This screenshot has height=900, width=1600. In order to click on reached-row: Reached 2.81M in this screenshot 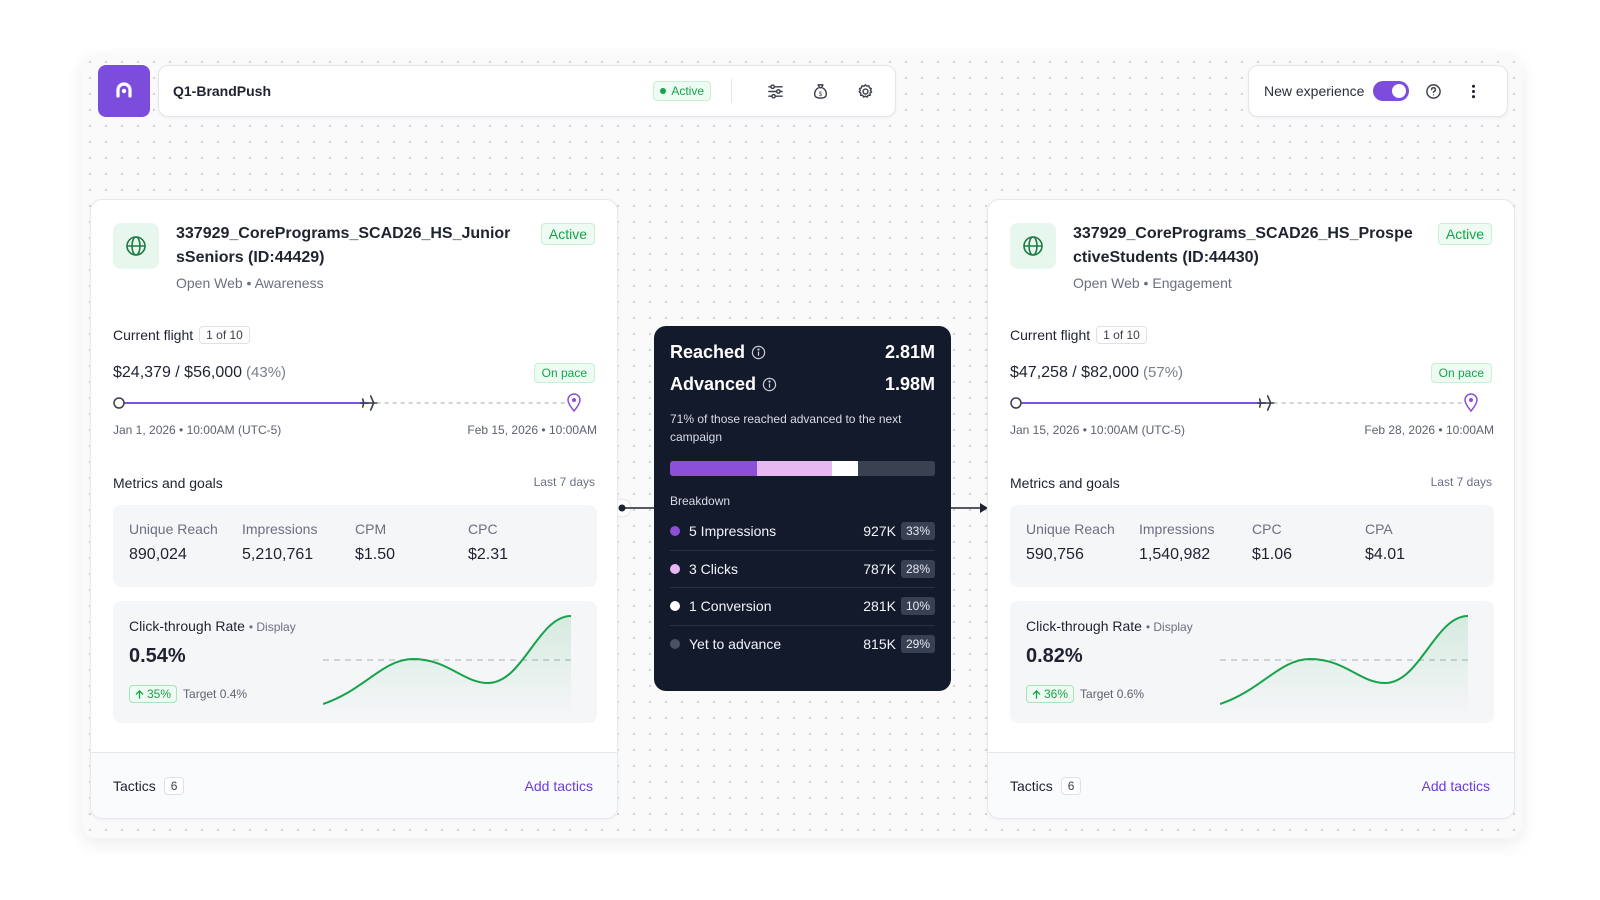, I will do `click(802, 352)`.